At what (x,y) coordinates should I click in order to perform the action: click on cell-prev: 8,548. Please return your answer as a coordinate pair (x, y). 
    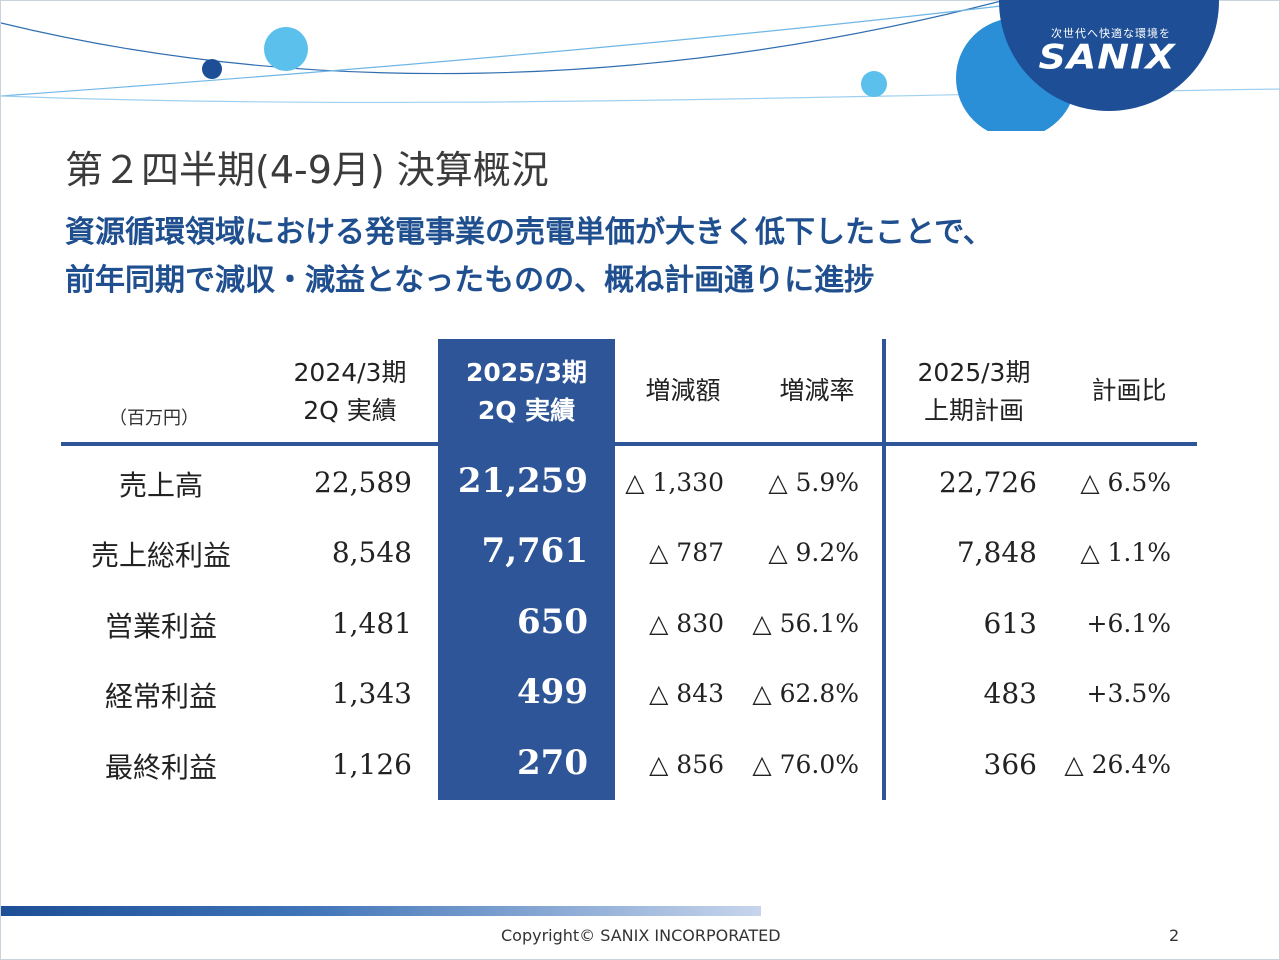
    Looking at the image, I should click on (371, 552).